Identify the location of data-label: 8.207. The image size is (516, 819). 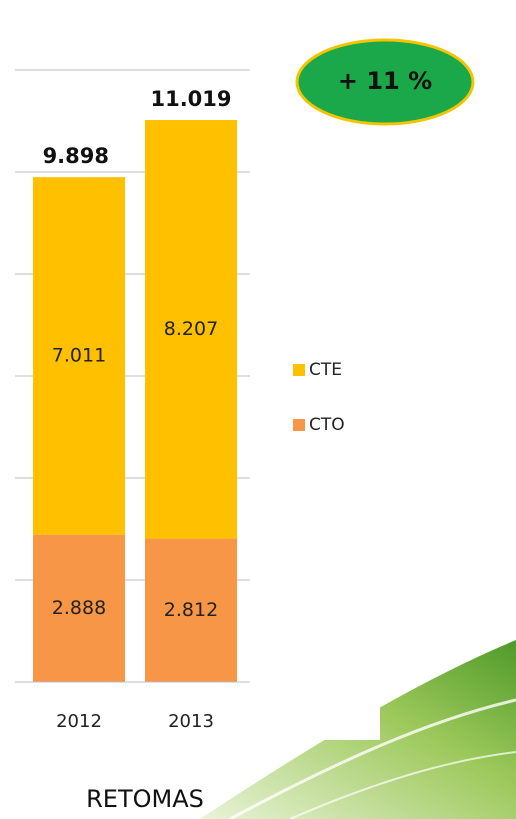
(191, 329).